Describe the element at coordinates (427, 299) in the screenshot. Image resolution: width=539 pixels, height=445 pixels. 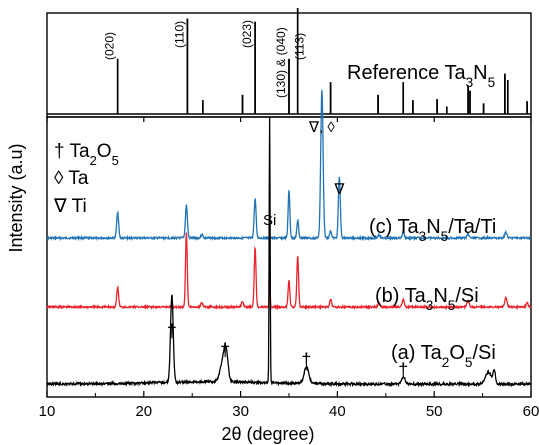
I see `series-b-label: (b) Ta3N5/Si` at that location.